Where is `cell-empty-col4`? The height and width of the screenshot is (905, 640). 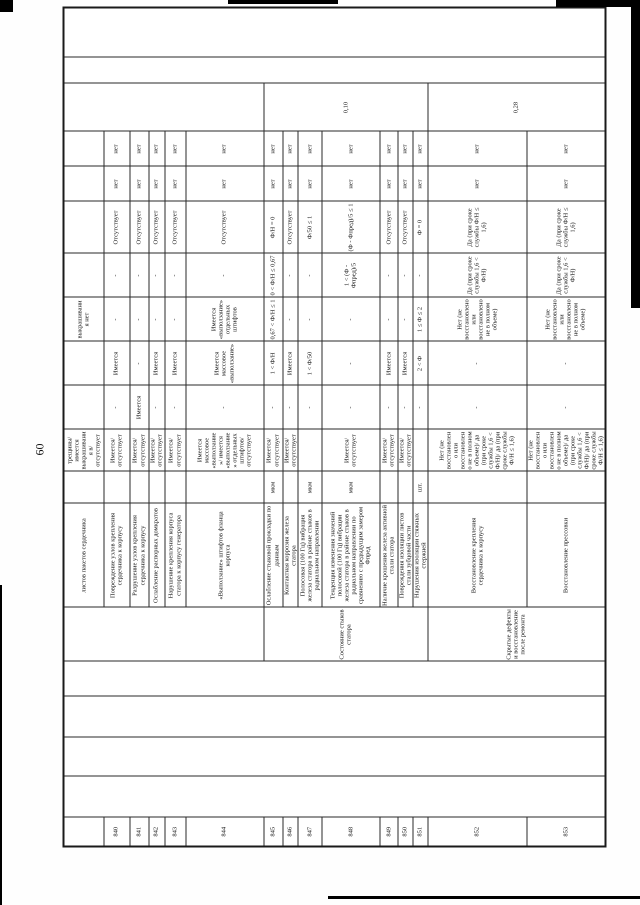 cell-empty-col4 is located at coordinates (334, 678).